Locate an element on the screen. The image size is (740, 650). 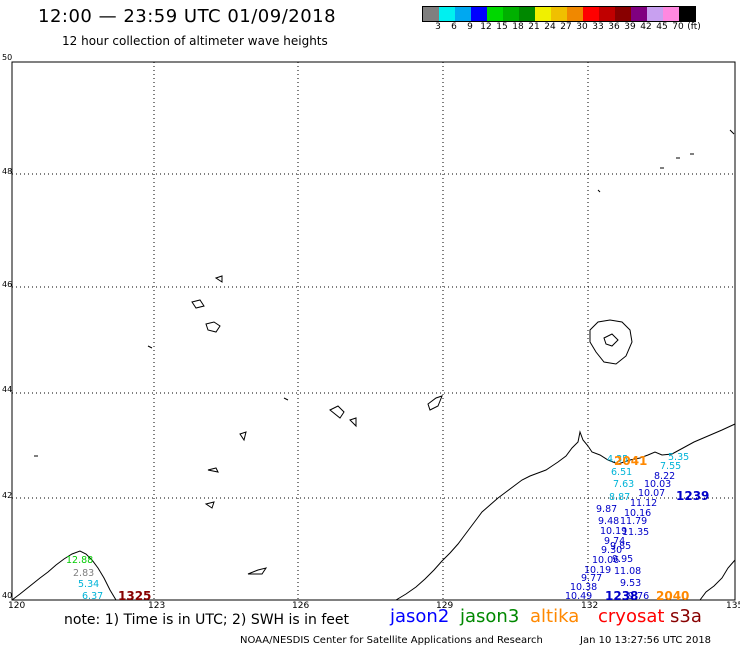
map-title: 12:00 — 23:59 UTC 01/09/2018 is located at coordinates (187, 16).